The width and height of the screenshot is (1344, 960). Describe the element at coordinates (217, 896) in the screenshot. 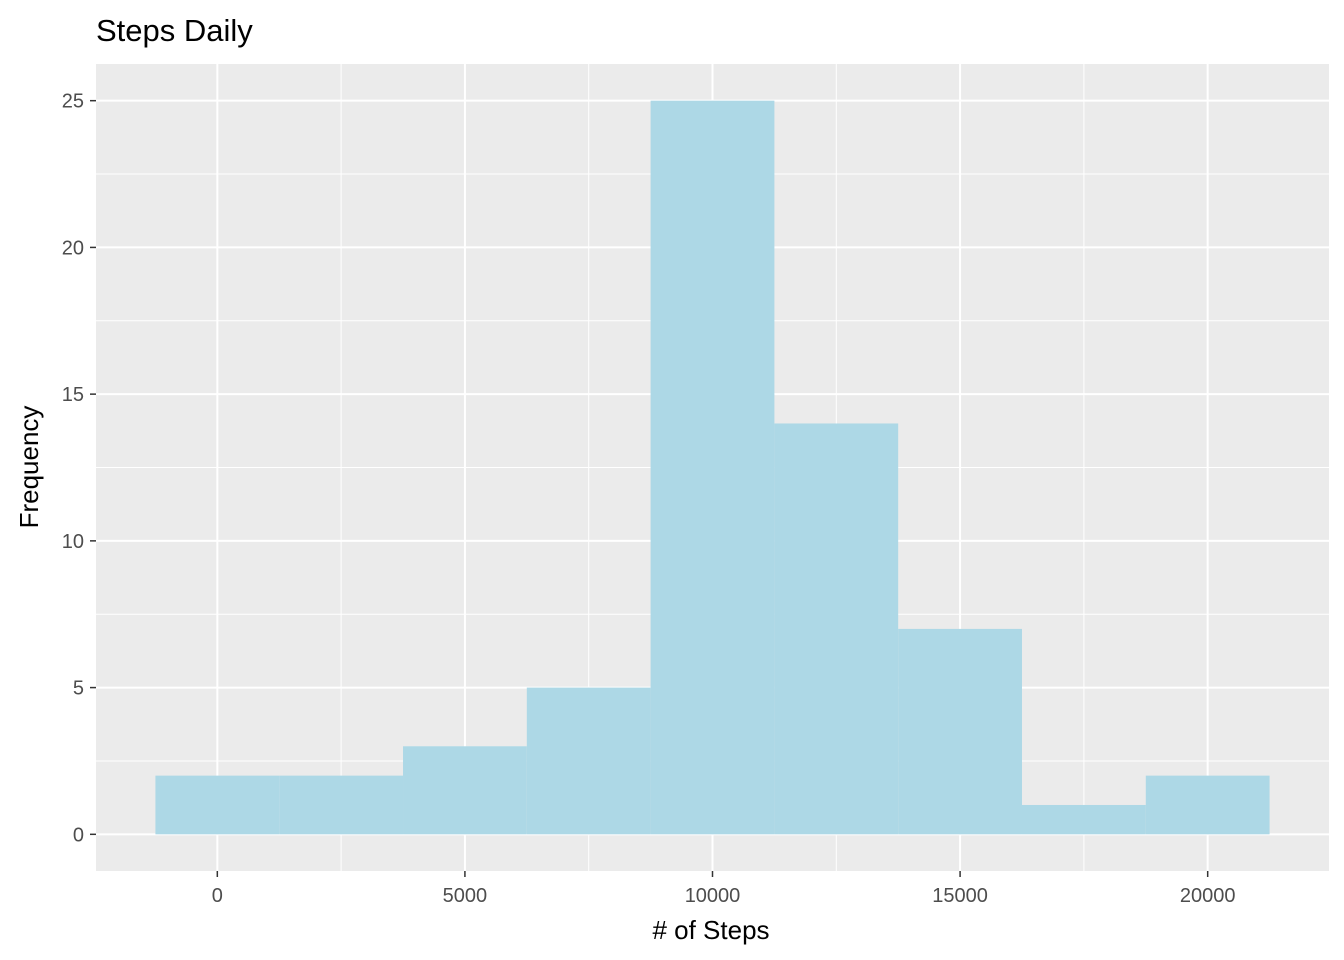

I see `x-tick-label: 0` at that location.